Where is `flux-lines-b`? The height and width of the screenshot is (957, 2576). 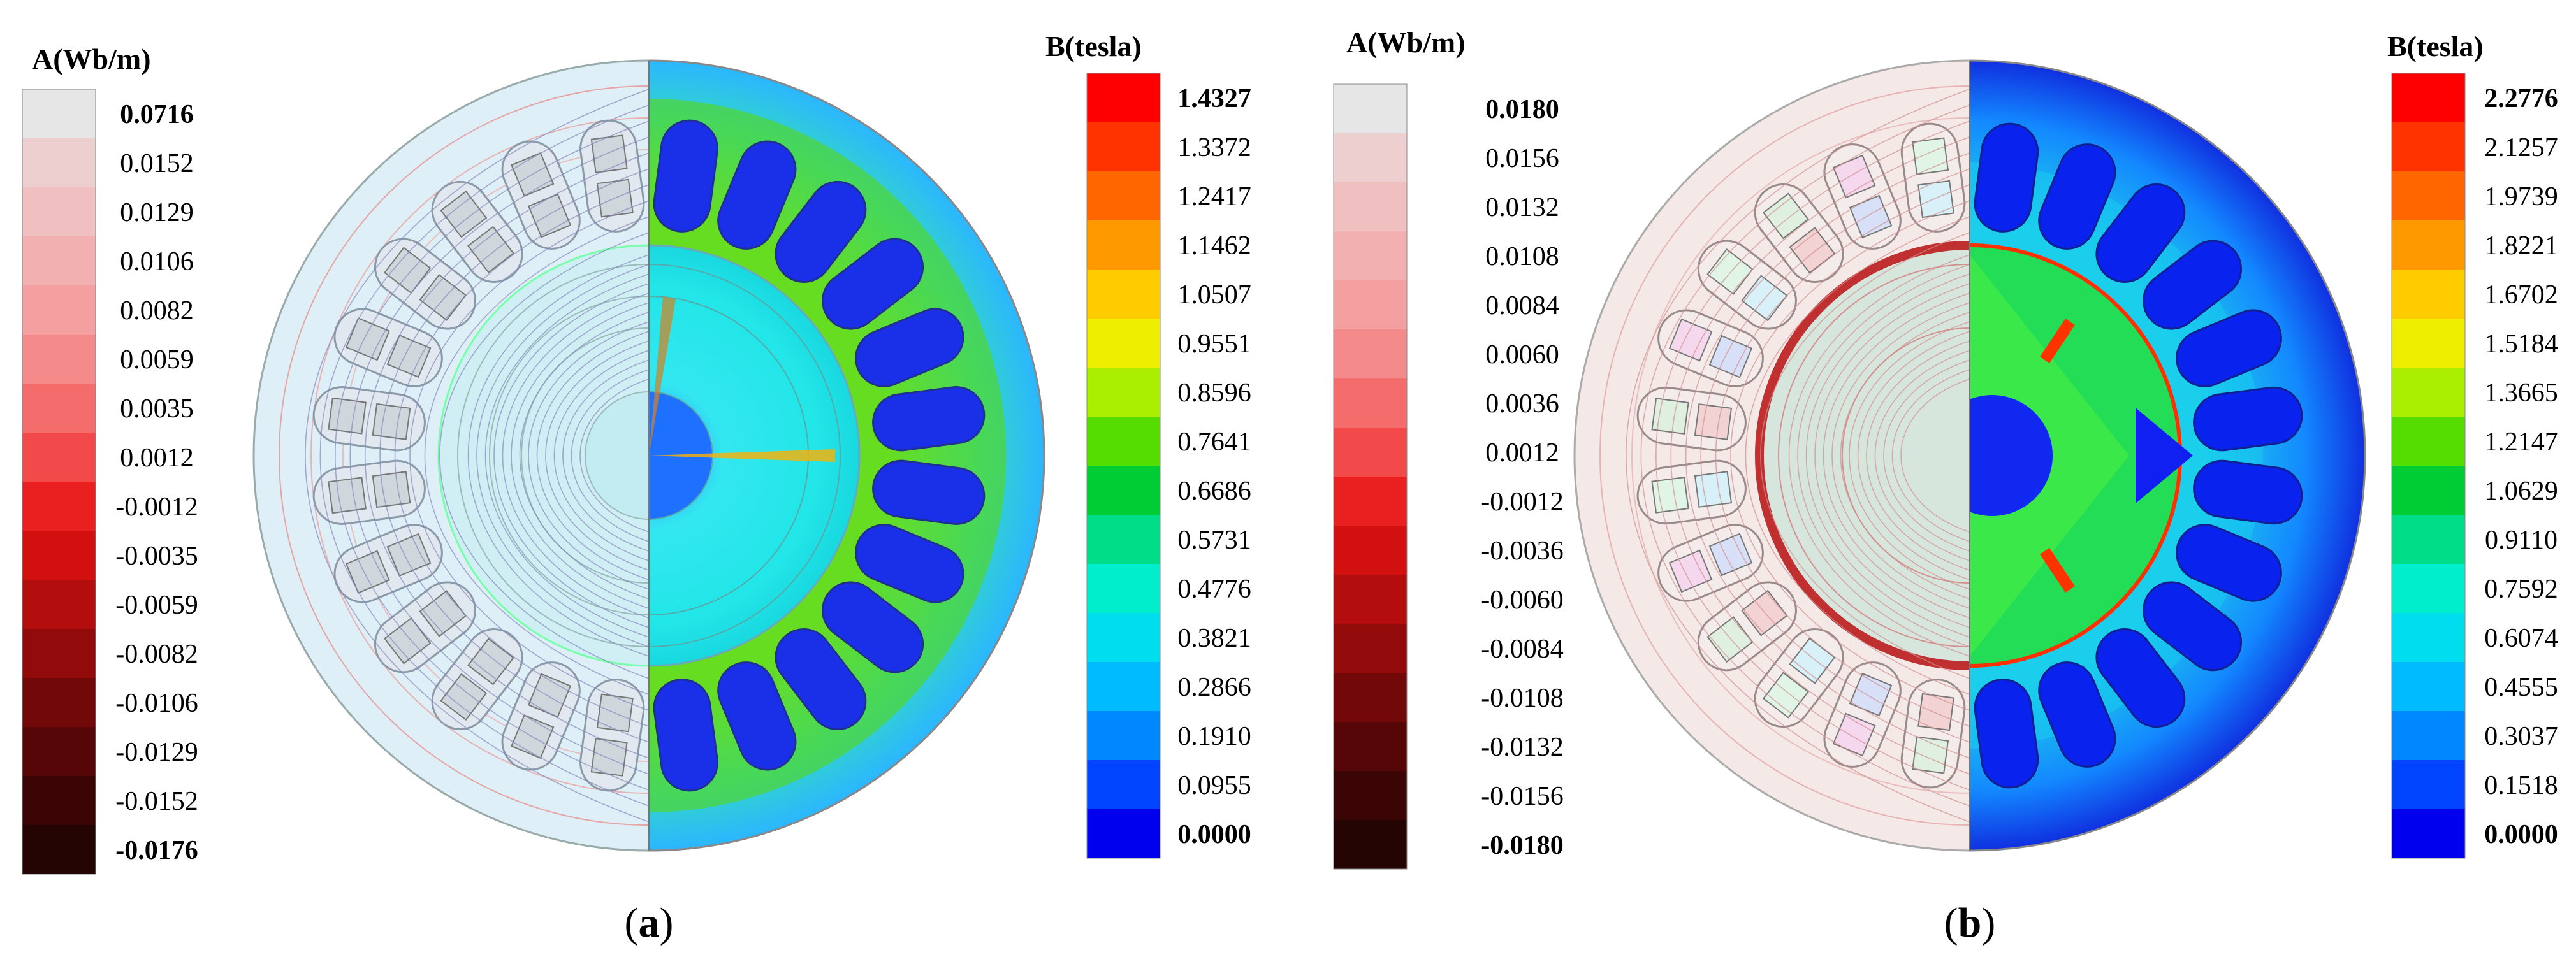 flux-lines-b is located at coordinates (1798, 456).